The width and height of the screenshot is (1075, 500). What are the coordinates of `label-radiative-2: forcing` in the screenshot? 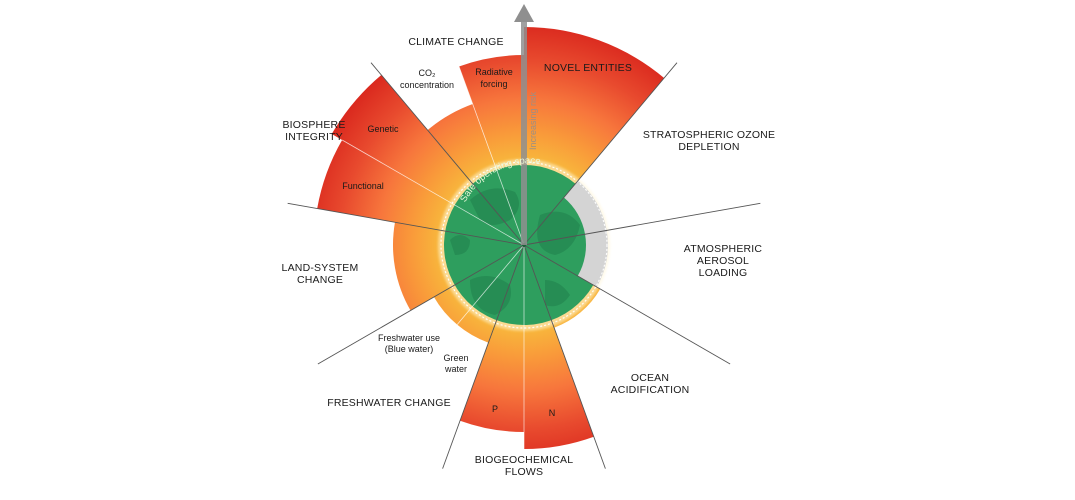 It's located at (493, 84).